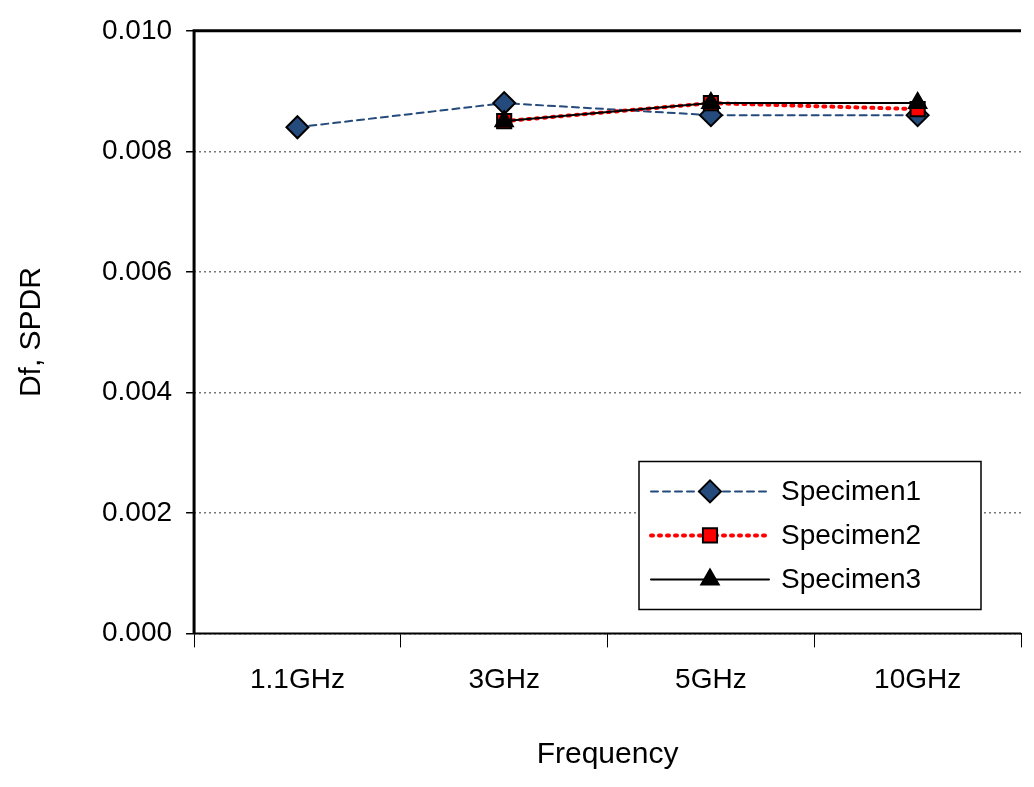 The image size is (1034, 787). I want to click on y-tick-label: 0.010, so click(137, 29).